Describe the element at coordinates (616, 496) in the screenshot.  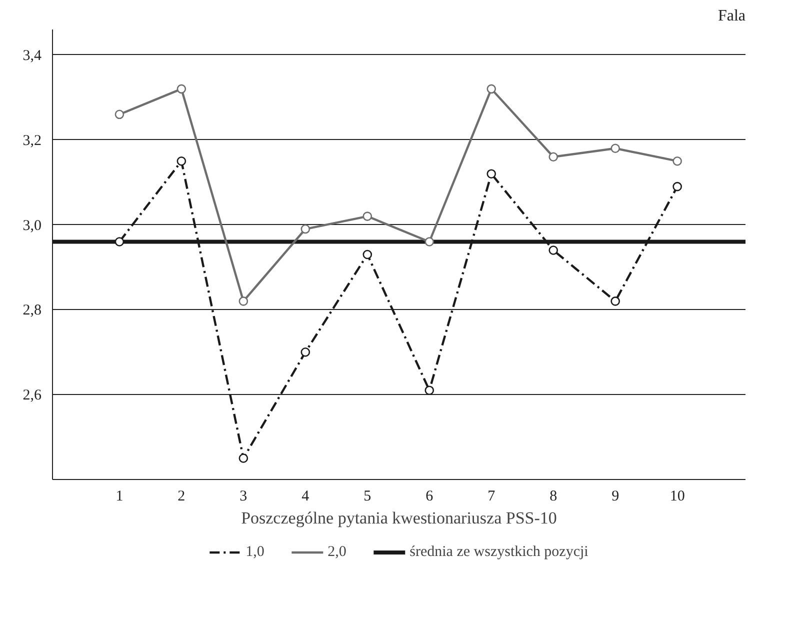
I see `x-tick-label: 9` at that location.